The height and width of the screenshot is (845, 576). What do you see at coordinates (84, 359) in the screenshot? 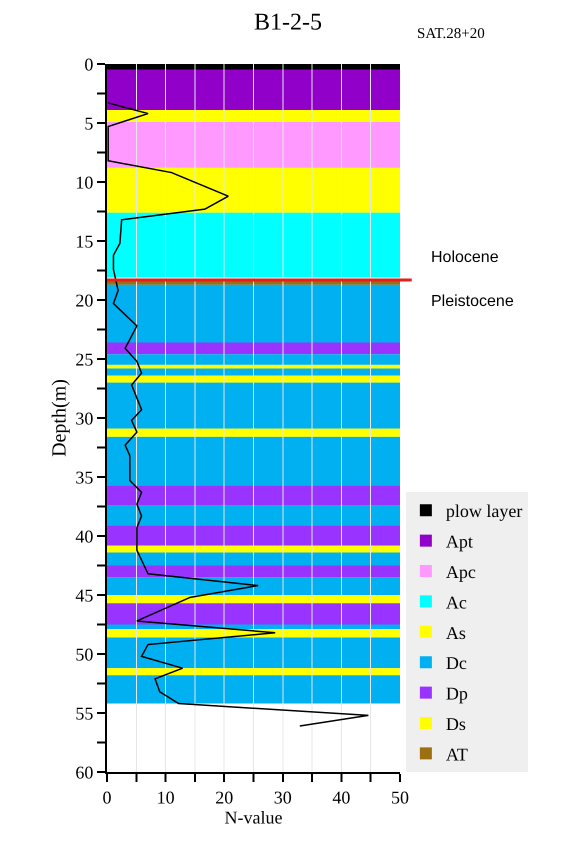
I see `y-tick-label: 25` at bounding box center [84, 359].